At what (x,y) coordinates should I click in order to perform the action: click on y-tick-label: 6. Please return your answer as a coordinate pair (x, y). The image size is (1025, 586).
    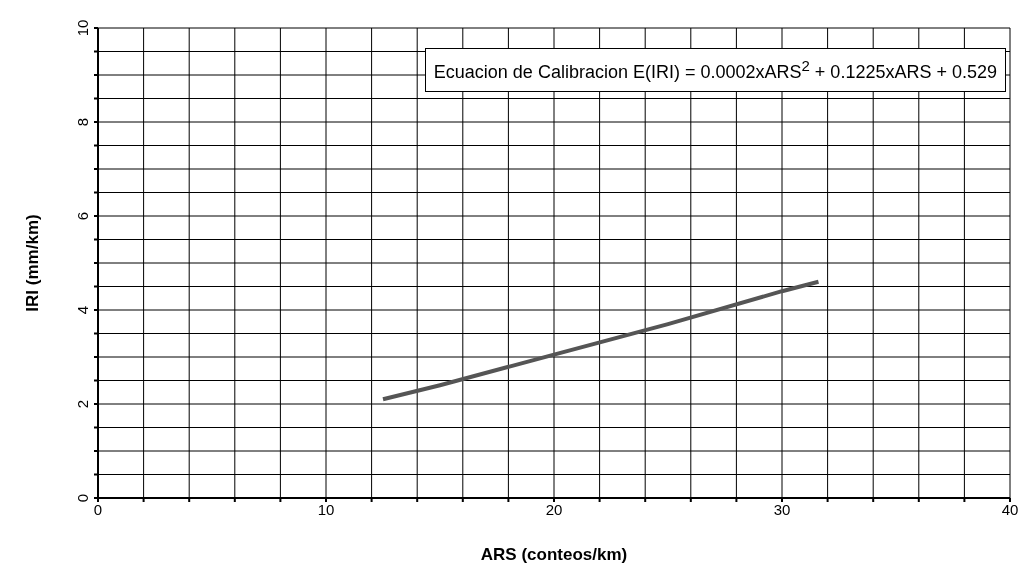
    Looking at the image, I should click on (82, 216).